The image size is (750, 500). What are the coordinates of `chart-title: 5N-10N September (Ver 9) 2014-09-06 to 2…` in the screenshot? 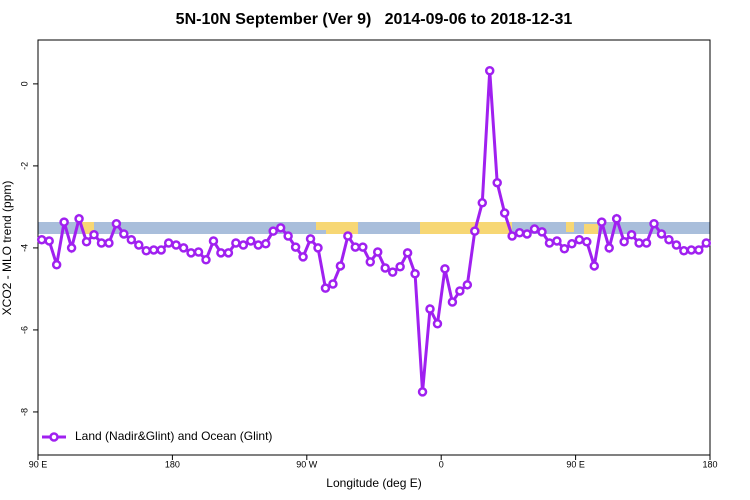 It's located at (374, 19).